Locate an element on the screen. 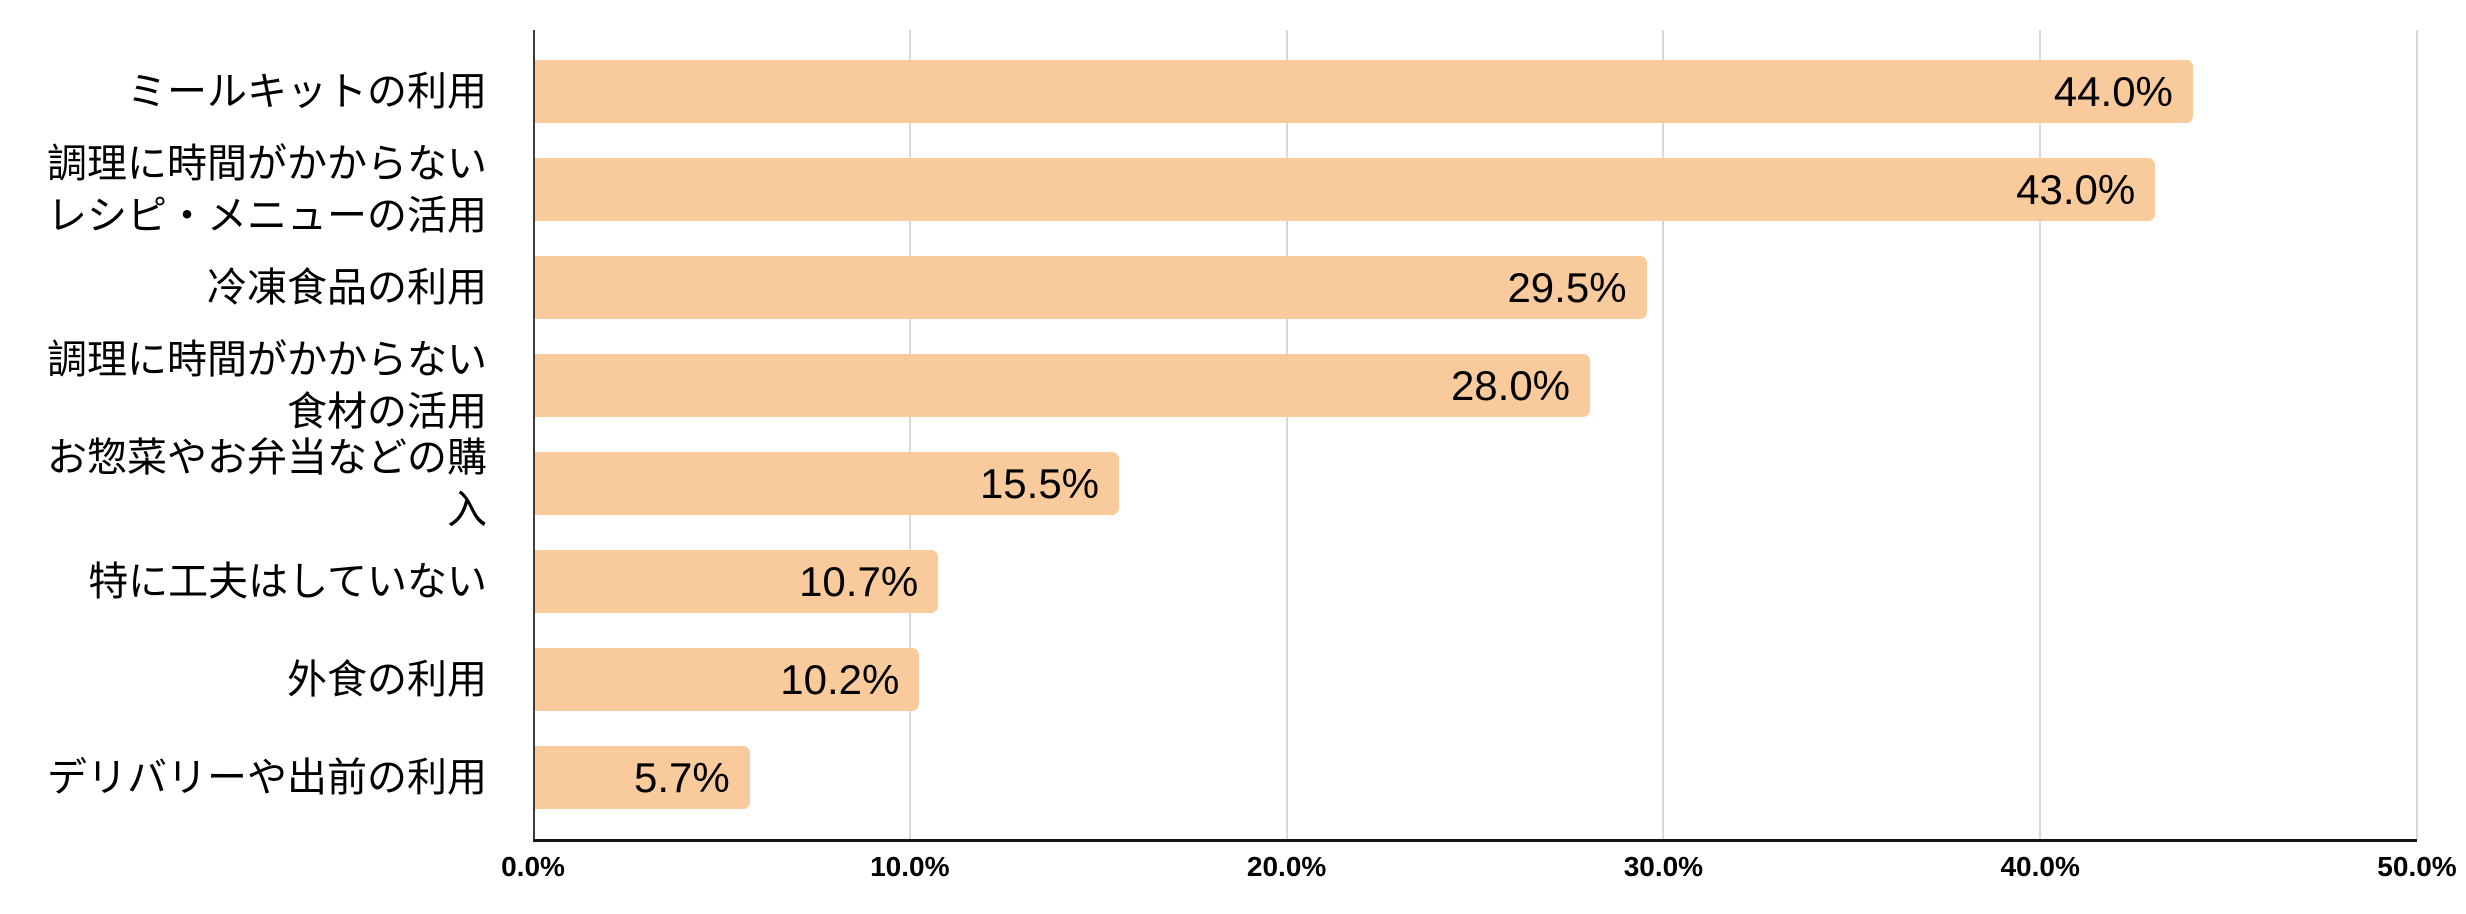 The height and width of the screenshot is (914, 2466). bar: 29.5% is located at coordinates (1091, 287).